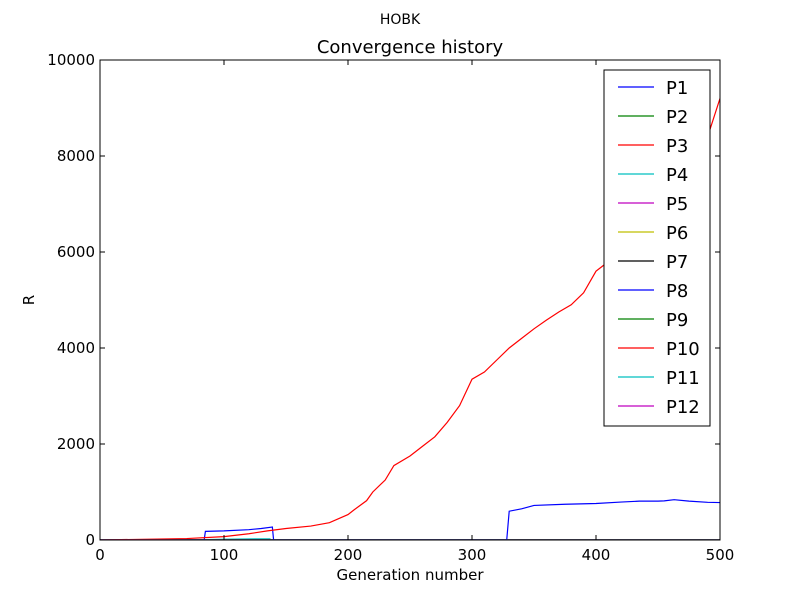 This screenshot has width=800, height=600. What do you see at coordinates (677, 262) in the screenshot?
I see `legend-label-p7: P7` at bounding box center [677, 262].